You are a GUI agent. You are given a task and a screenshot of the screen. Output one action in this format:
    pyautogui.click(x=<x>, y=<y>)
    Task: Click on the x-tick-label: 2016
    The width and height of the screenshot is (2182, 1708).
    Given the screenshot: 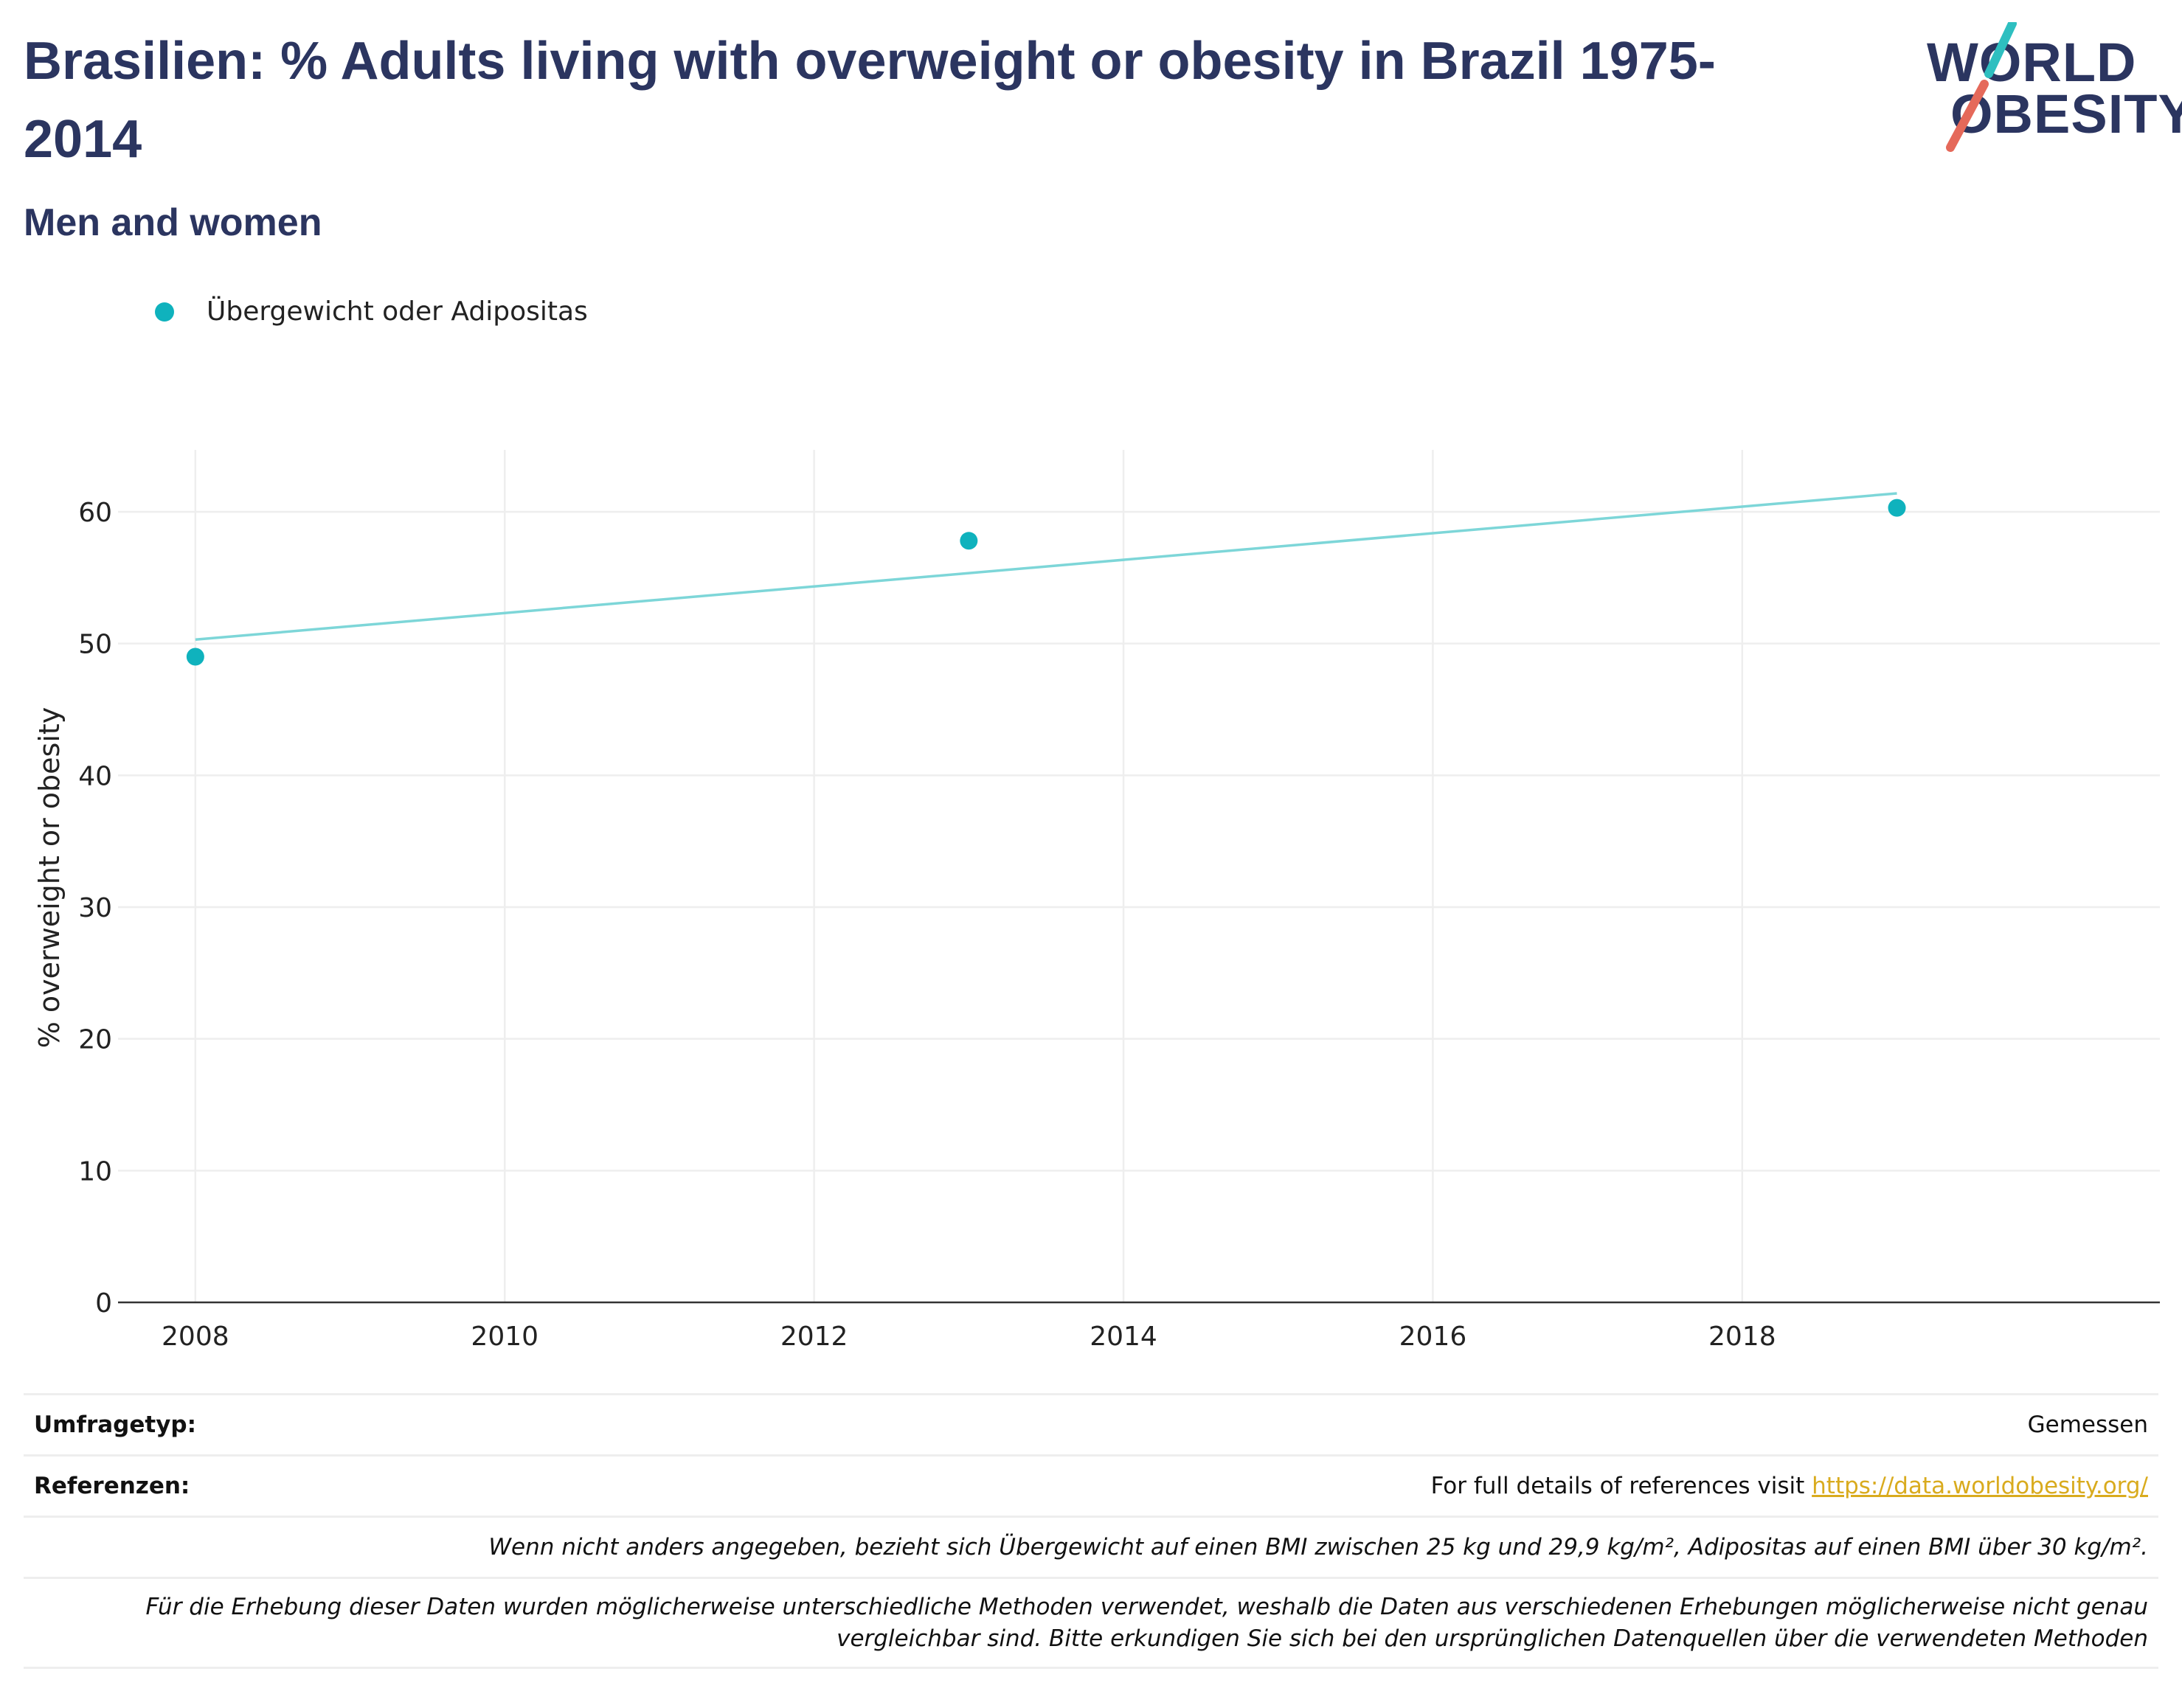 What is the action you would take?
    pyautogui.click(x=1433, y=1337)
    